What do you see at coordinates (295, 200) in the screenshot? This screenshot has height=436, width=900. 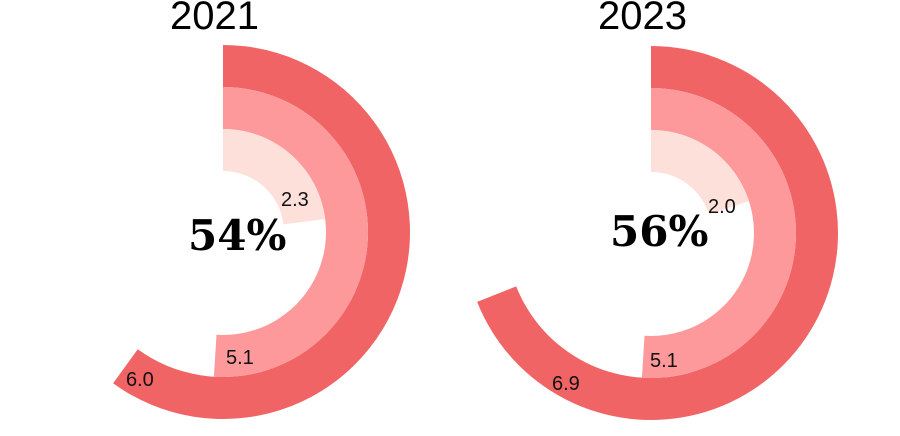 I see `value-inner: 2.3` at bounding box center [295, 200].